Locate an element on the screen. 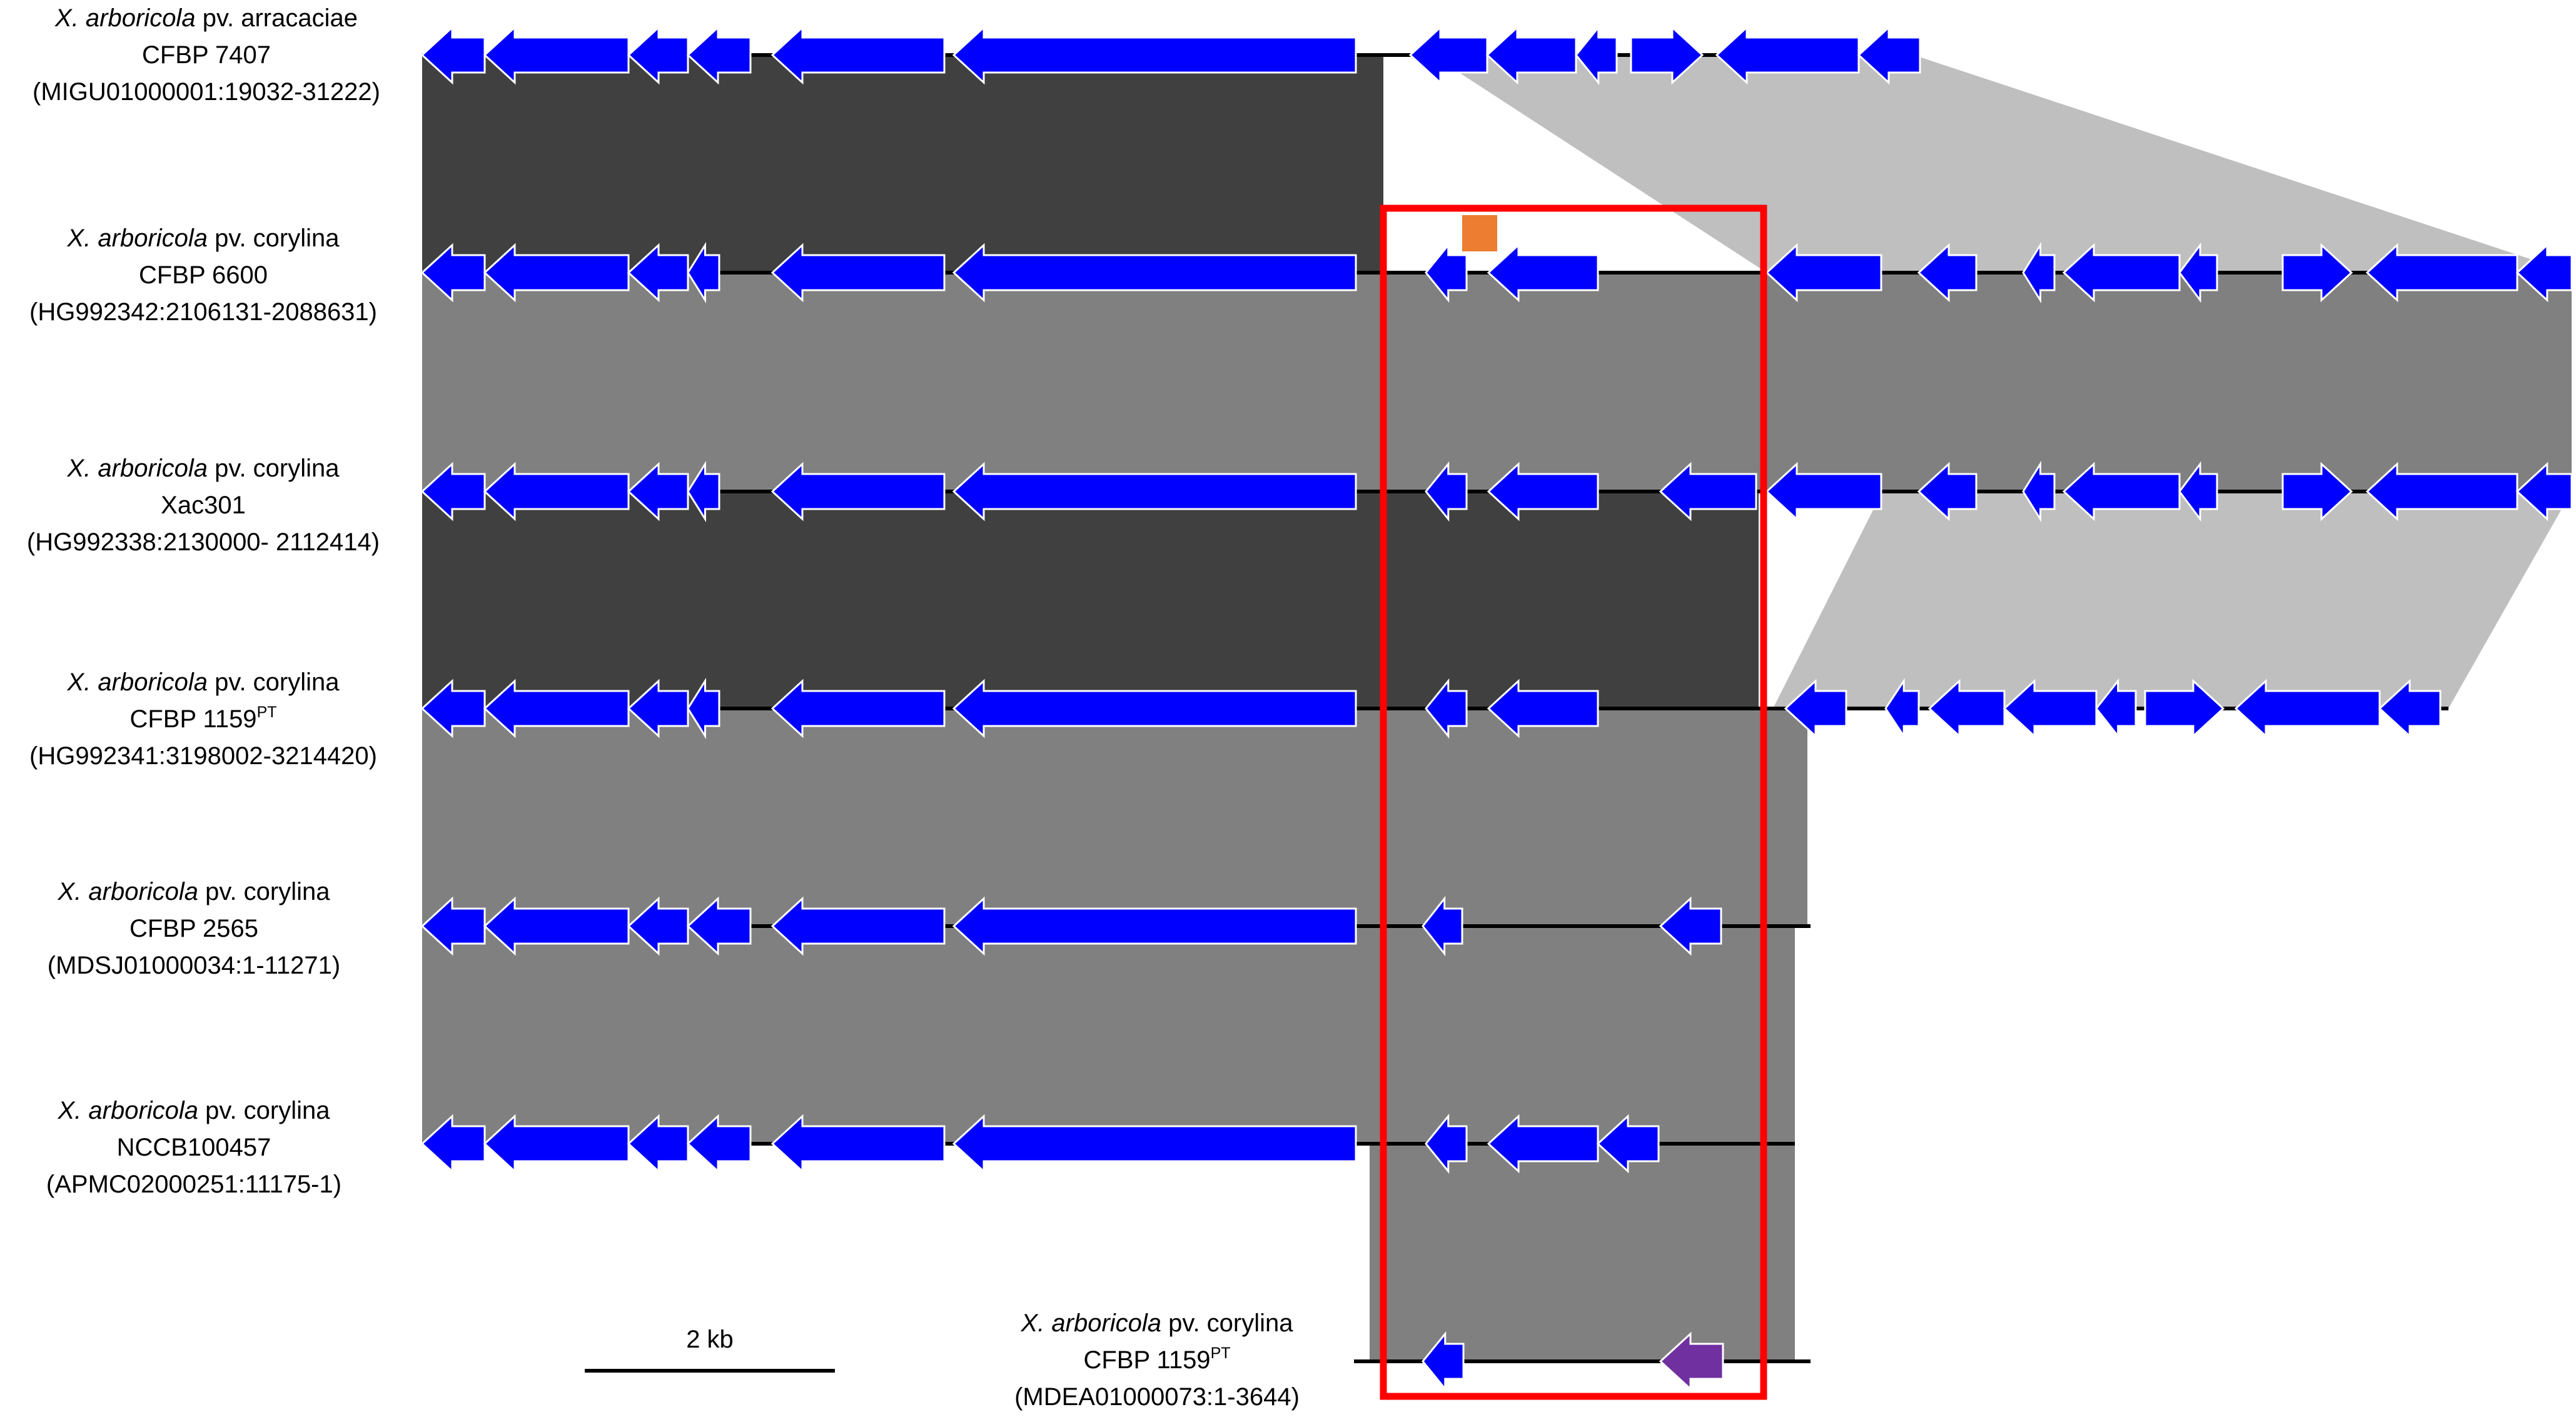 The image size is (2576, 1417). band-t2-t3 is located at coordinates (1497, 382).